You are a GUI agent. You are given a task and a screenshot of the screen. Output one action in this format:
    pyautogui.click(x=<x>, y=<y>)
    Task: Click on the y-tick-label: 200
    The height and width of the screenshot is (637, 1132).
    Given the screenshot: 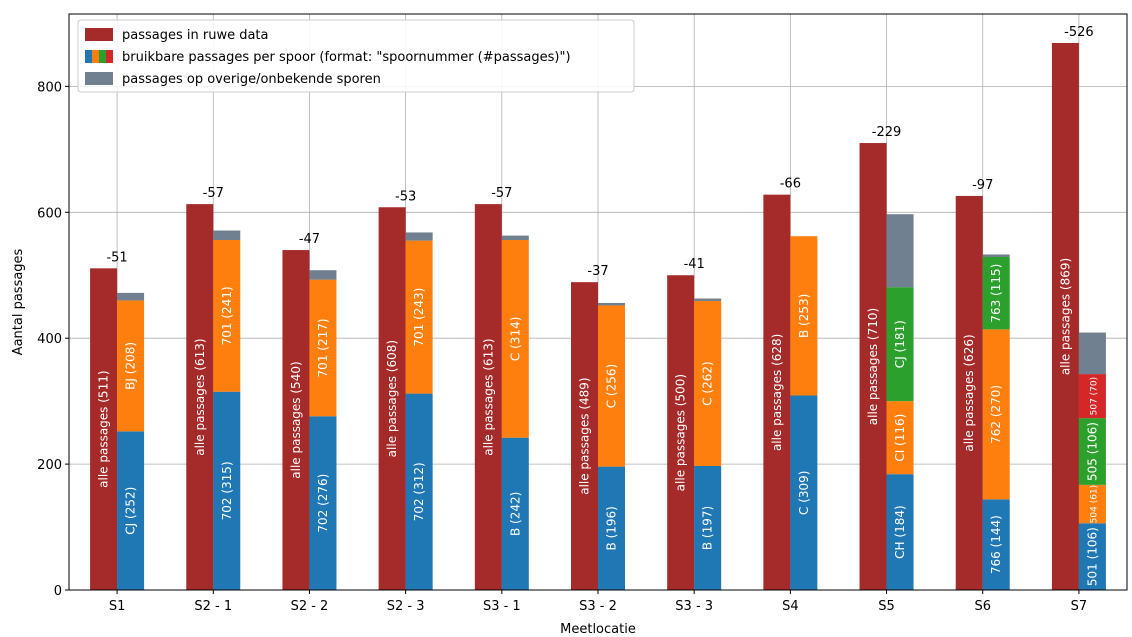 What is the action you would take?
    pyautogui.click(x=49, y=465)
    